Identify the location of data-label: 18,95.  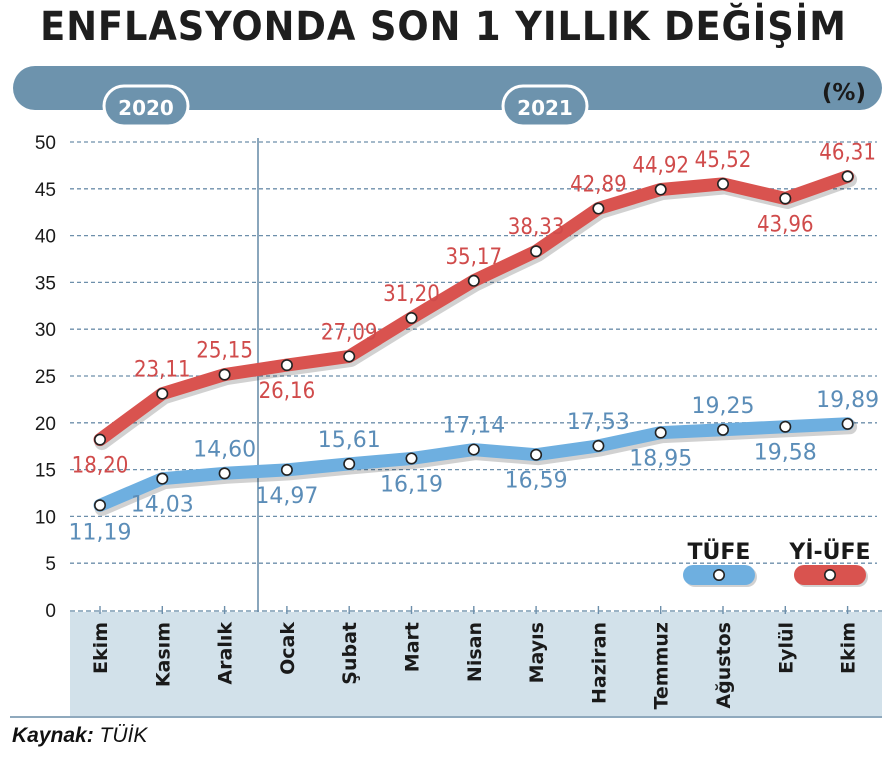
(660, 459).